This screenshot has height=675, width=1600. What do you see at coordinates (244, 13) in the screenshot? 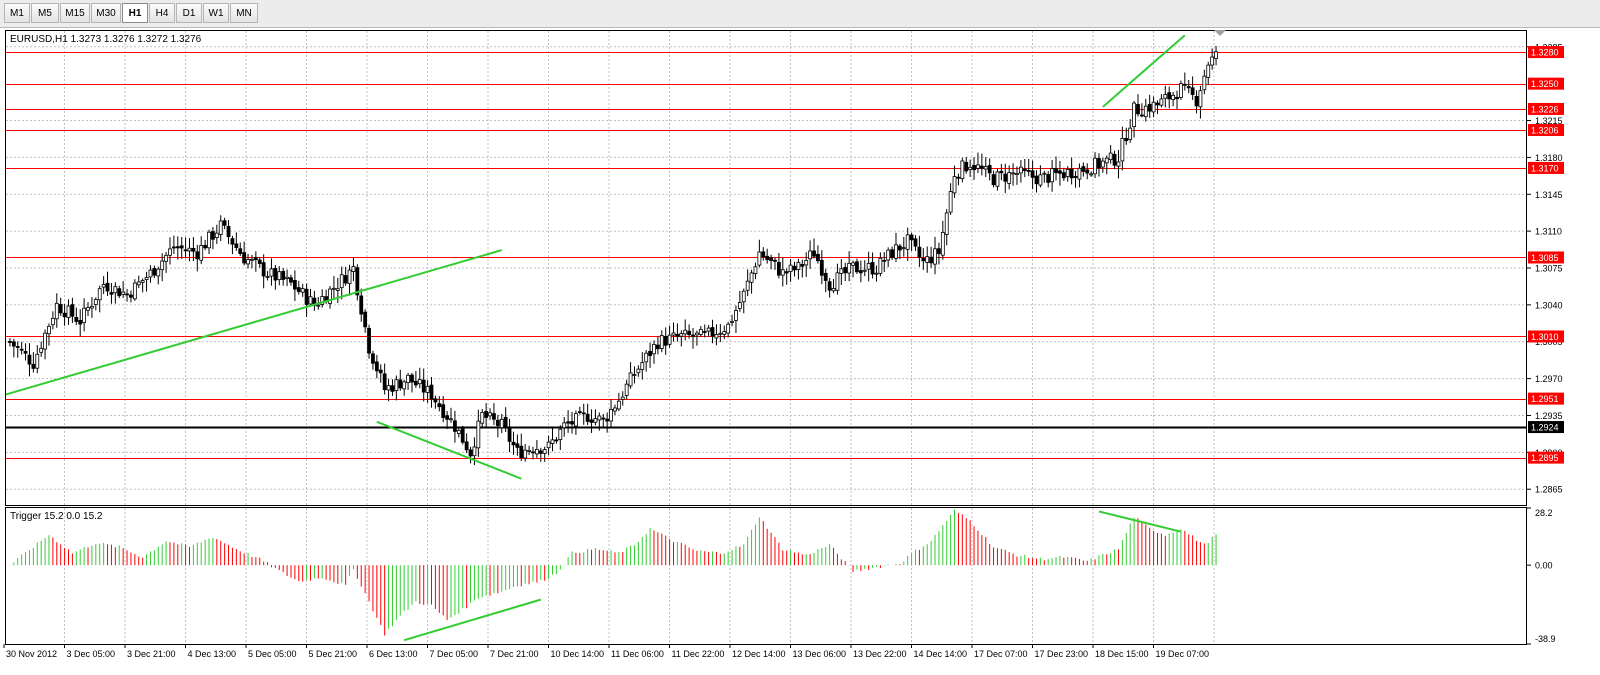
I see `timeframe-button-mn: MN` at bounding box center [244, 13].